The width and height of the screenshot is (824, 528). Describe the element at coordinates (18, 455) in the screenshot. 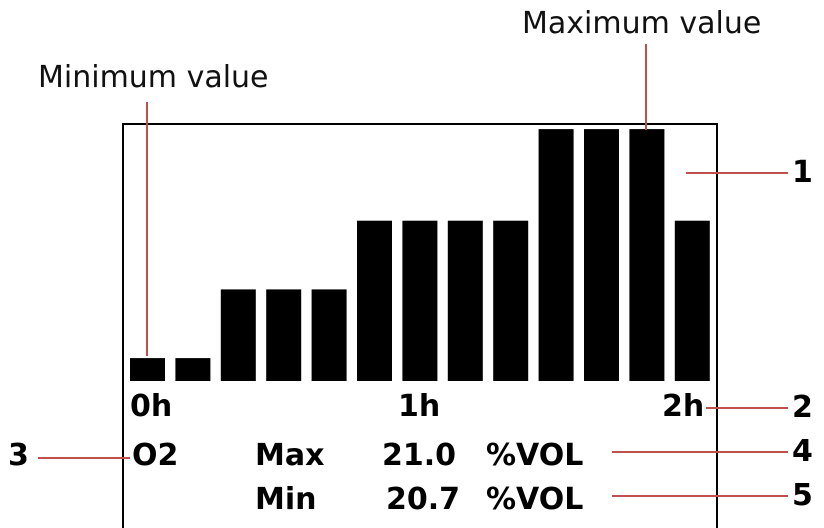

I see `callout-number-3: 3` at that location.